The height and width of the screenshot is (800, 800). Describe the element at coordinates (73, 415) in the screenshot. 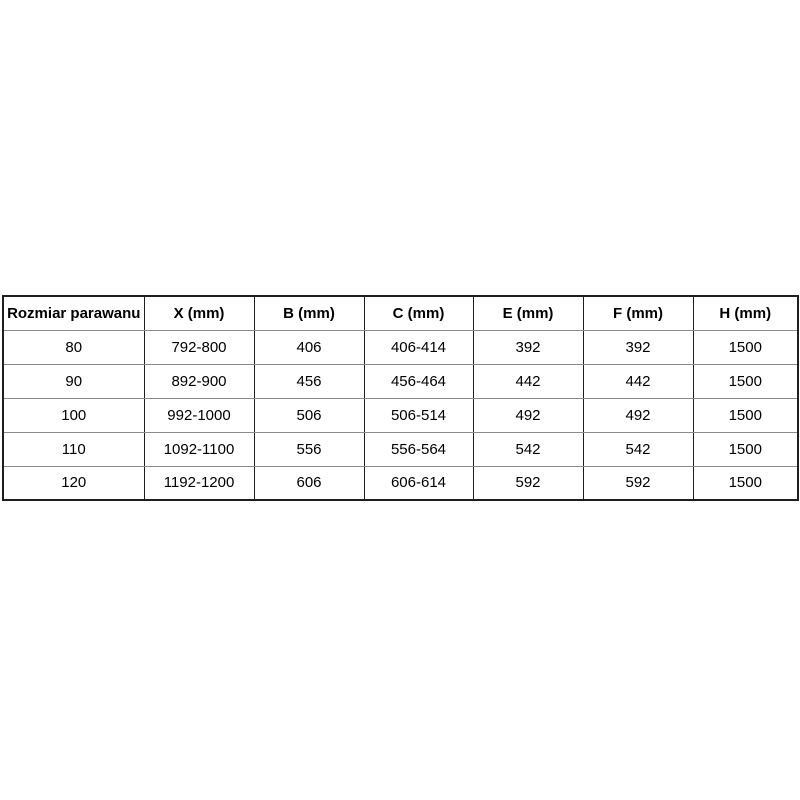

I see `table-cell: 100` at that location.